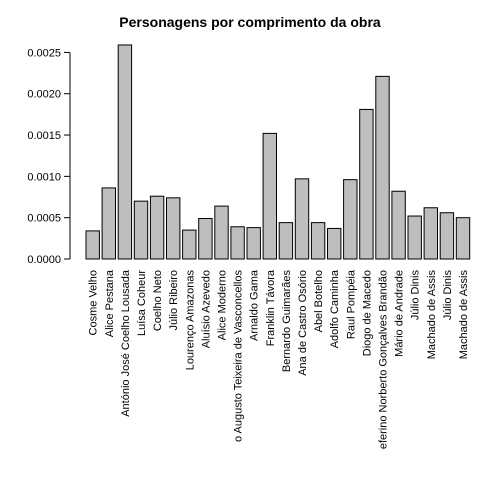 Image resolution: width=480 pixels, height=480 pixels. I want to click on x-tick-label: Coelho Neto, so click(158, 300).